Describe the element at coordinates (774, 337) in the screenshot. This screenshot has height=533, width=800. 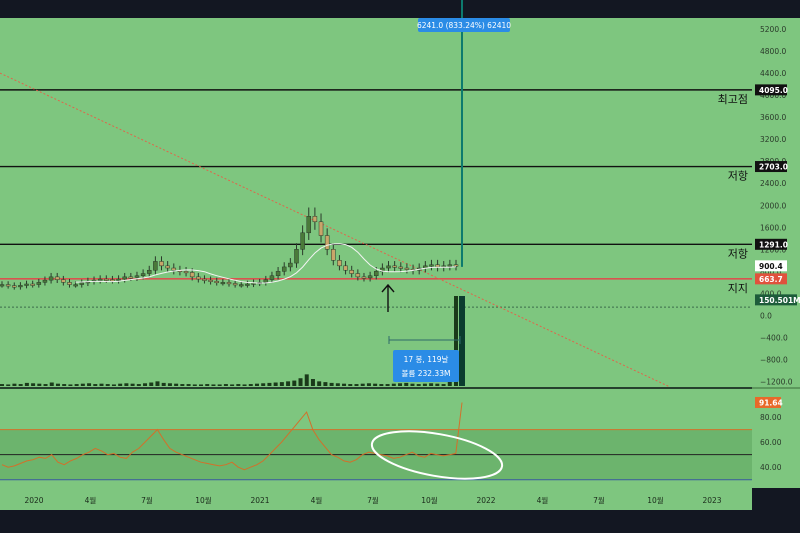
I see `price-tick-label: −400.0` at that location.